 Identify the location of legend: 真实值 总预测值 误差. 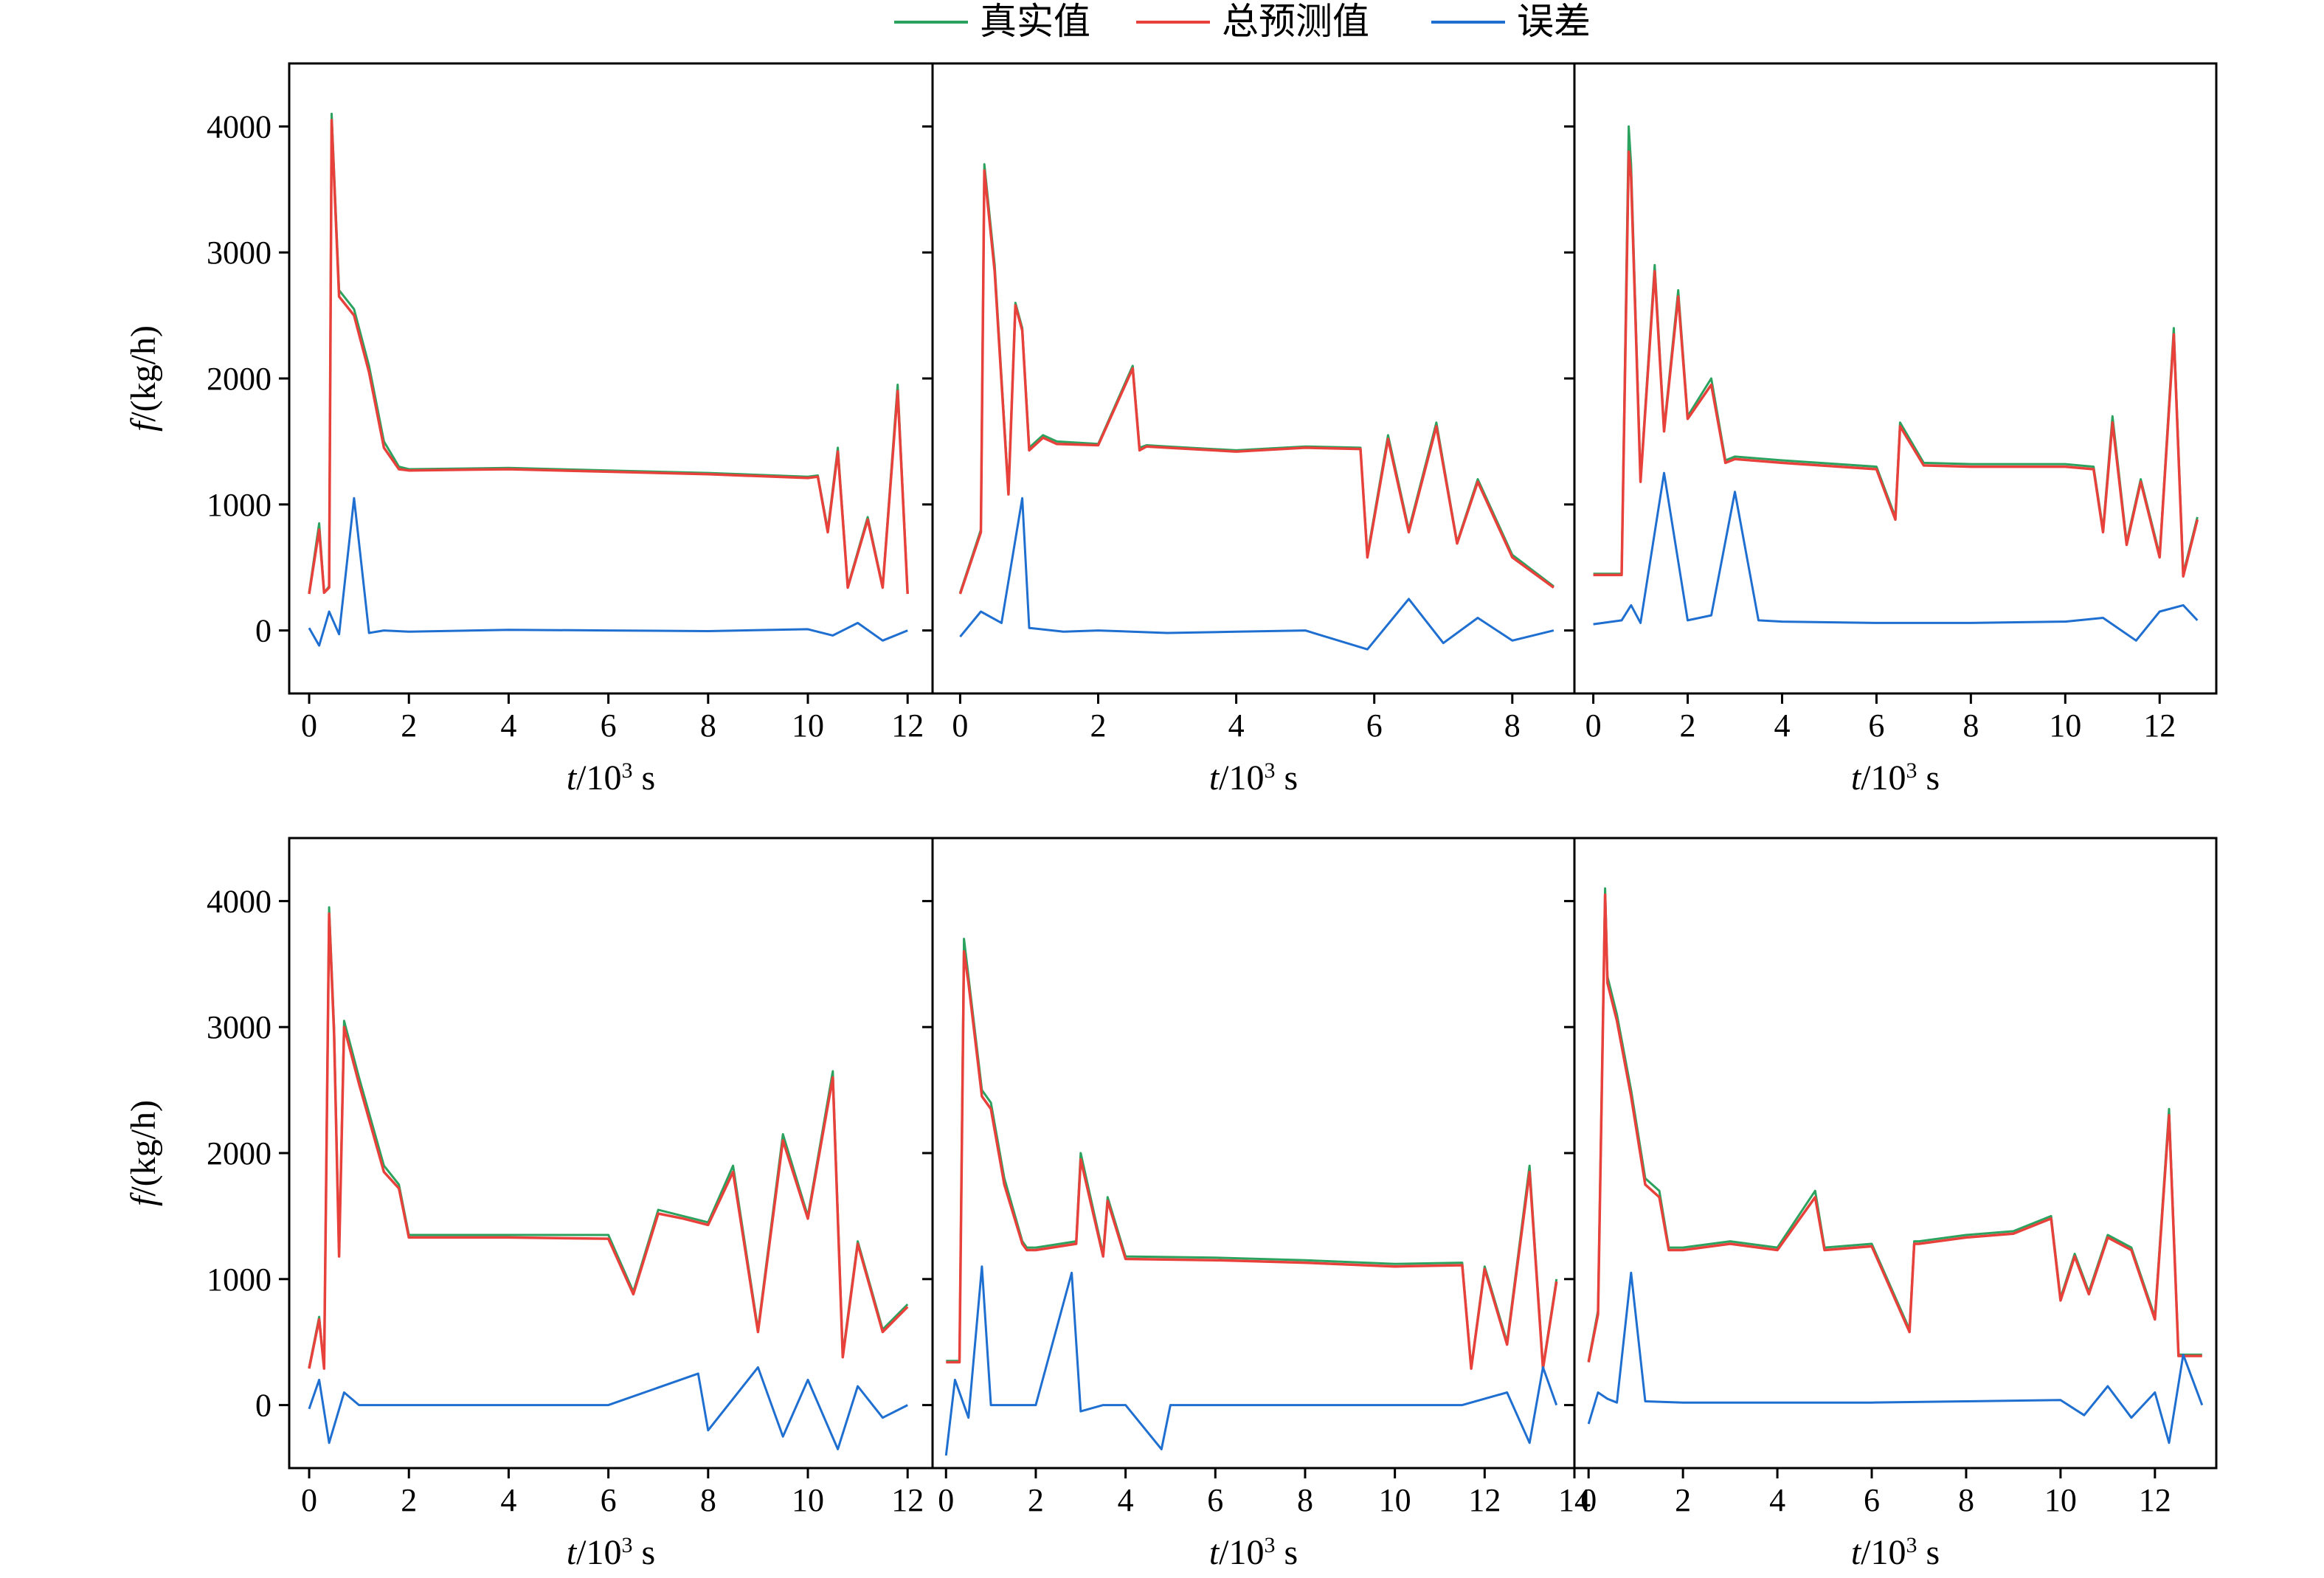
(1242, 22).